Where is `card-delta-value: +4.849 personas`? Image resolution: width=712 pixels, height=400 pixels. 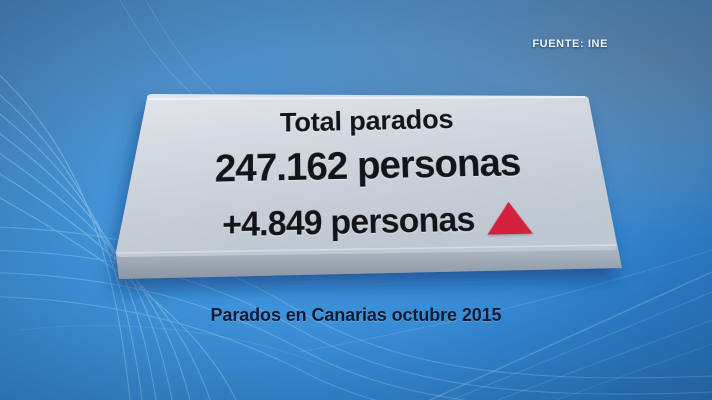
card-delta-value: +4.849 personas is located at coordinates (349, 221).